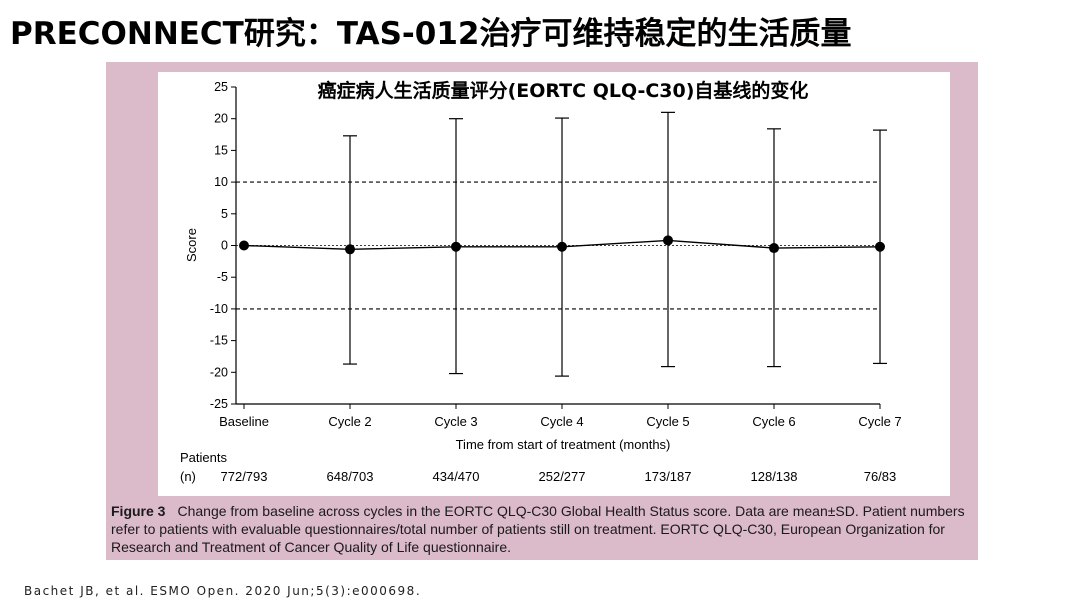 This screenshot has height=604, width=1080. I want to click on data-points, so click(562, 245).